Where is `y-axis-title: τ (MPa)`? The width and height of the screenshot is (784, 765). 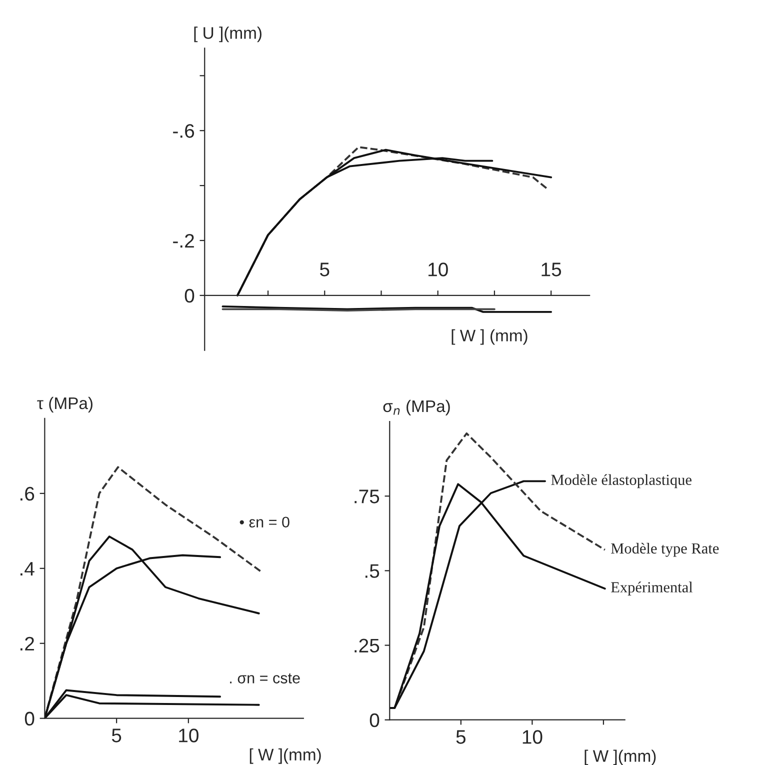
y-axis-title: τ (MPa) is located at coordinates (64, 404).